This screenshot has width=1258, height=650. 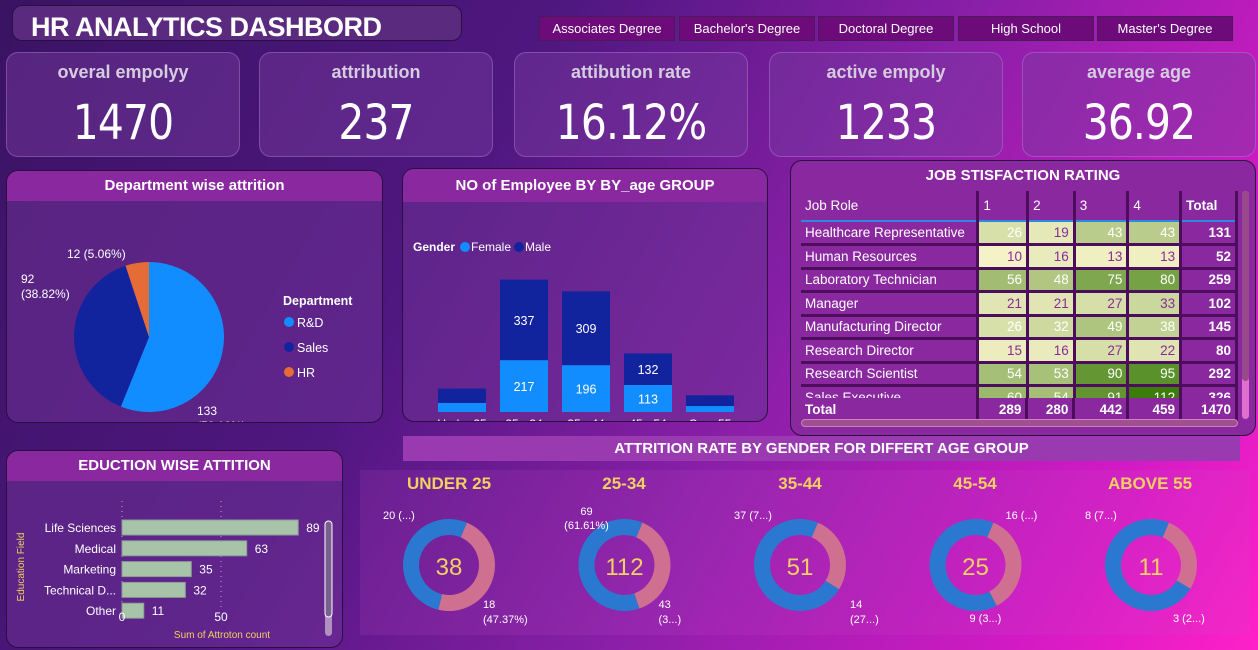 I want to click on donut-data-label: (27...), so click(x=864, y=620).